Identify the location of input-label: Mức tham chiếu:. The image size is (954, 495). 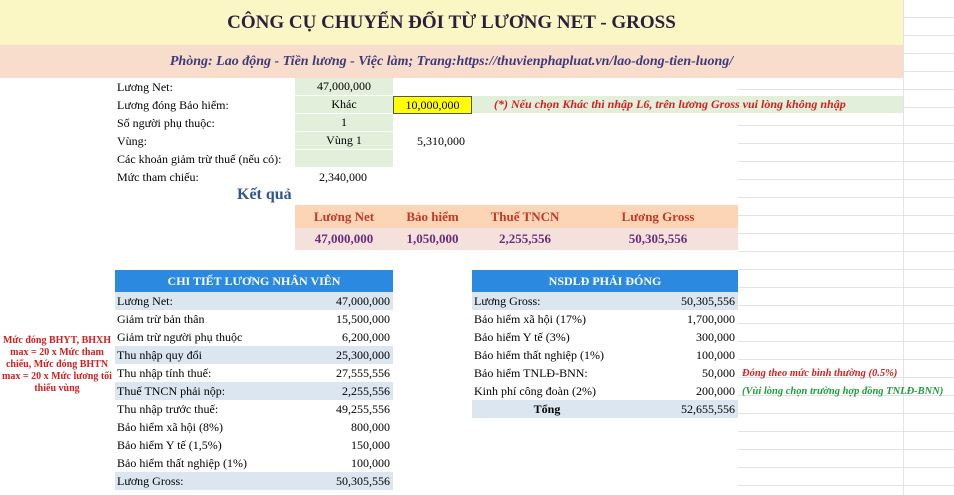
(158, 176).